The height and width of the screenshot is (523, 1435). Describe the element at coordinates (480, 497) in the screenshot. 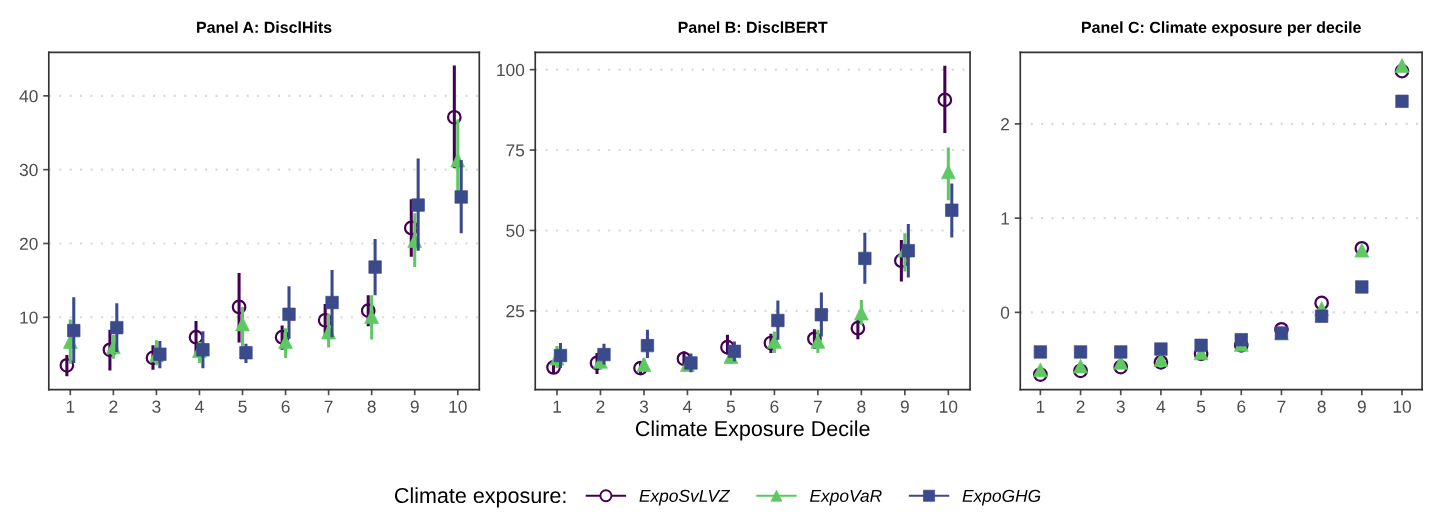

I see `legend-title: Climate exposure:` at that location.